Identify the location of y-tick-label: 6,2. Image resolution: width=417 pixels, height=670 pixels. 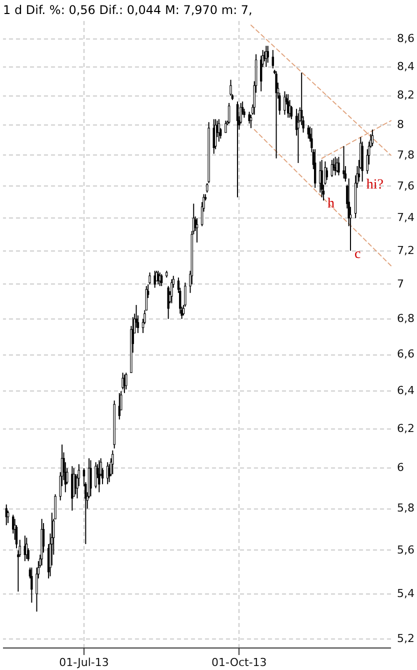
(405, 429).